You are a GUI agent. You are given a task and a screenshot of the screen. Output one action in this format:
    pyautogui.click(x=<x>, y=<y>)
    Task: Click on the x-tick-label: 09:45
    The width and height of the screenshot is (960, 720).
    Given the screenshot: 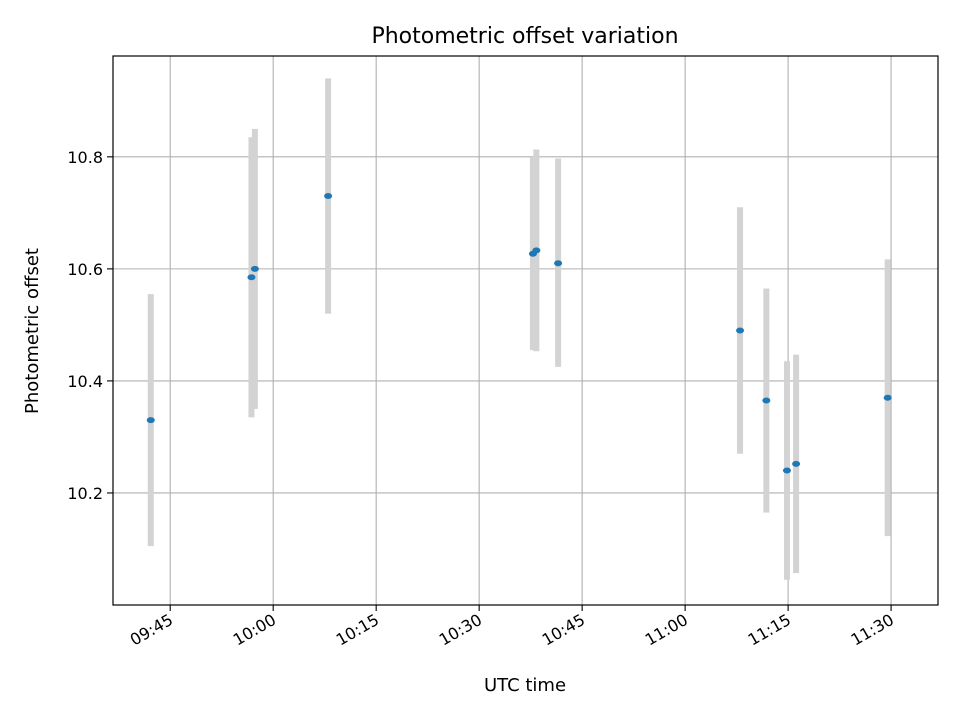 What is the action you would take?
    pyautogui.click(x=151, y=630)
    